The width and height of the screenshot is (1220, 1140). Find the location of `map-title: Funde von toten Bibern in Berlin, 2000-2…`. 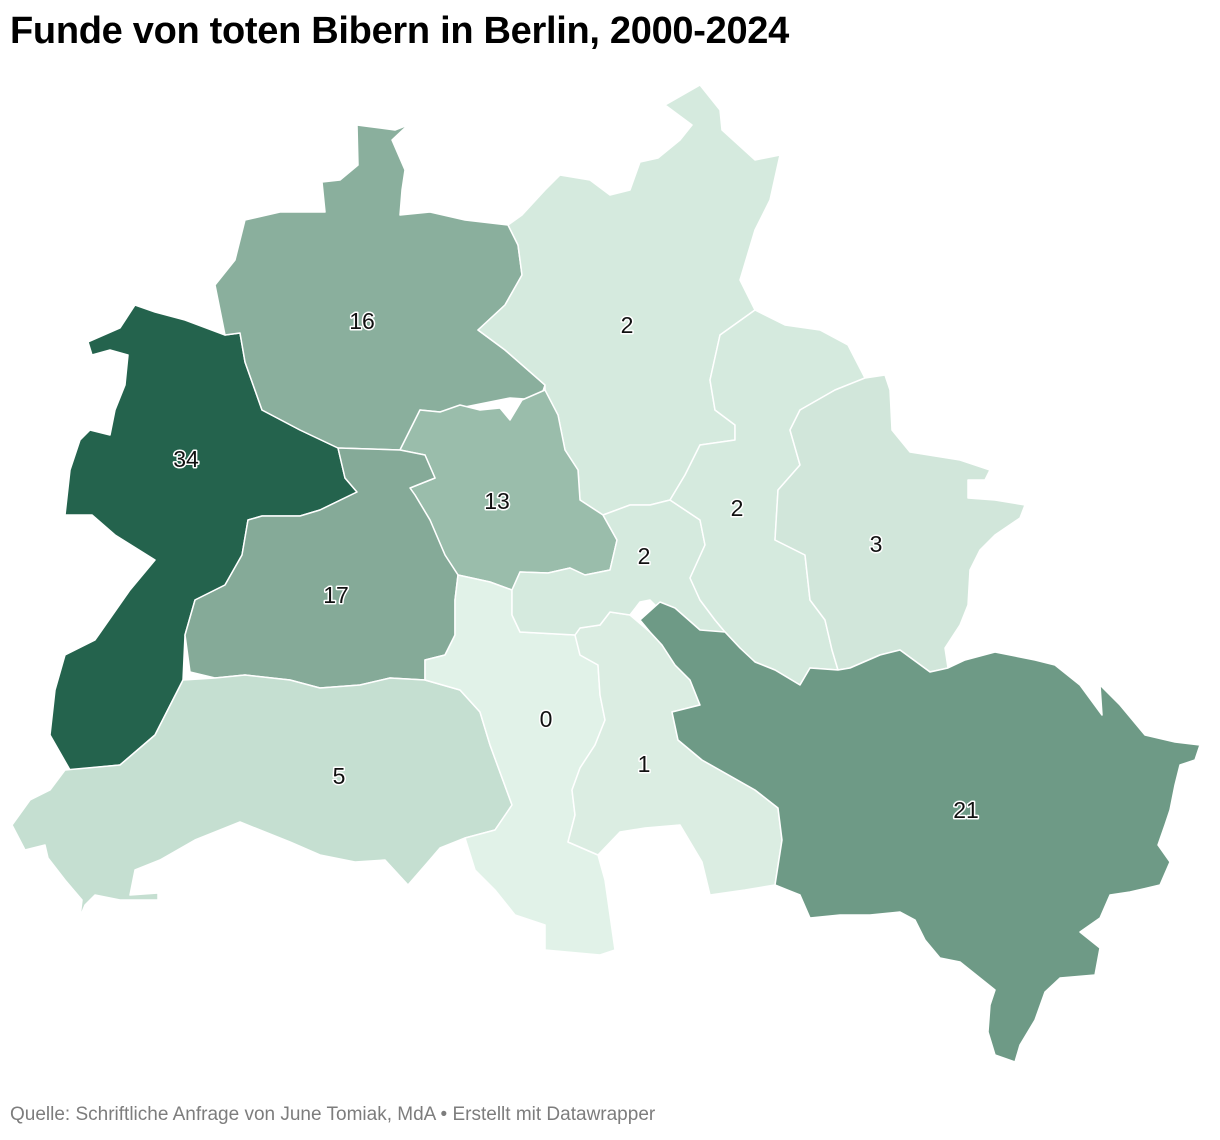

map-title: Funde von toten Bibern in Berlin, 2000-2… is located at coordinates (399, 31).